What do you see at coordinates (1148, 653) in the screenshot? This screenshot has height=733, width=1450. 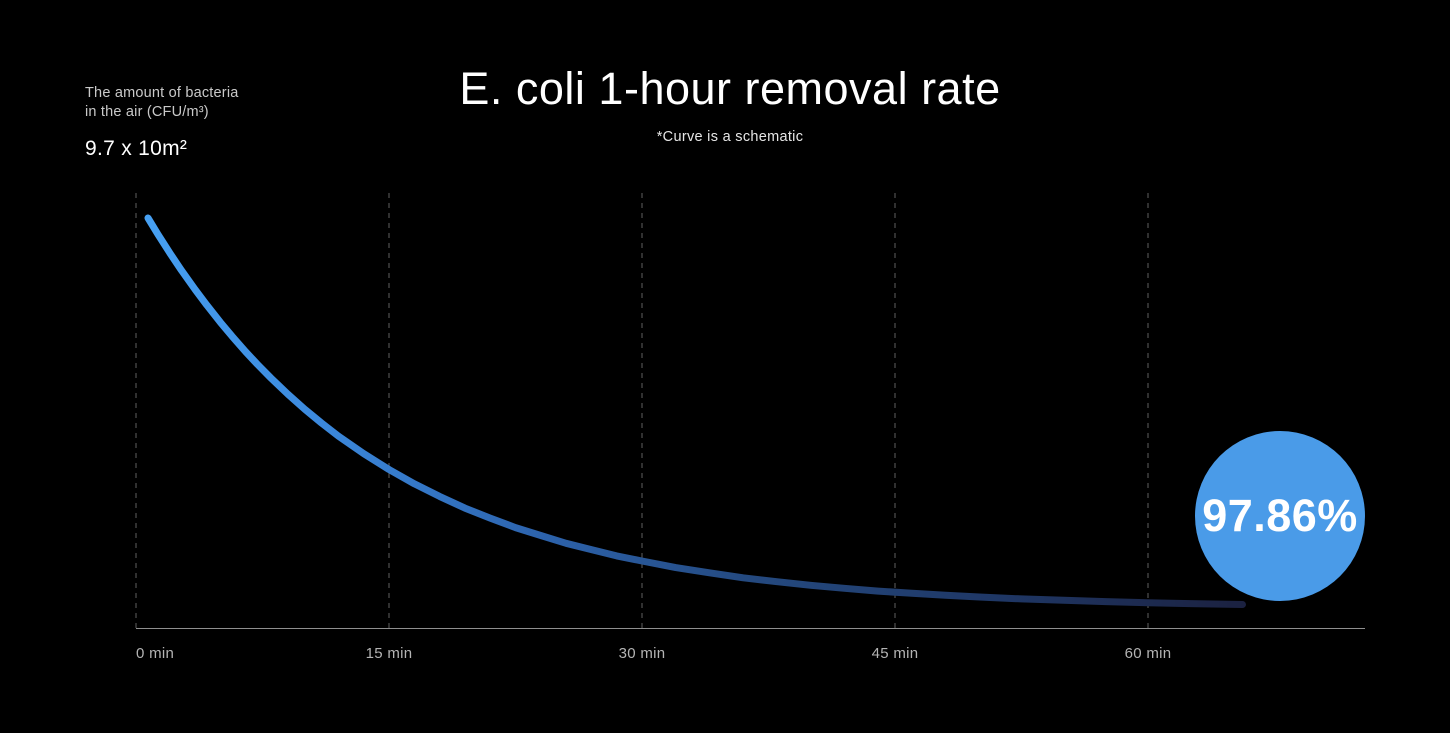 I see `x-tick-label: 60 min` at bounding box center [1148, 653].